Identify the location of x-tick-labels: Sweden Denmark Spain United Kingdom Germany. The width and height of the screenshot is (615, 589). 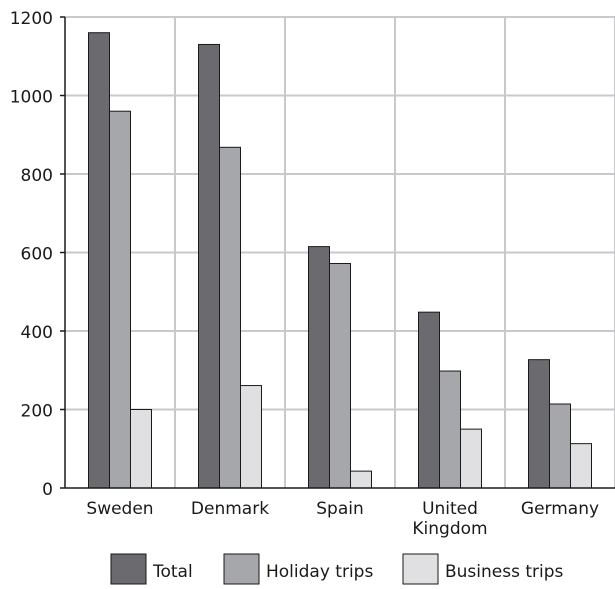
(342, 519).